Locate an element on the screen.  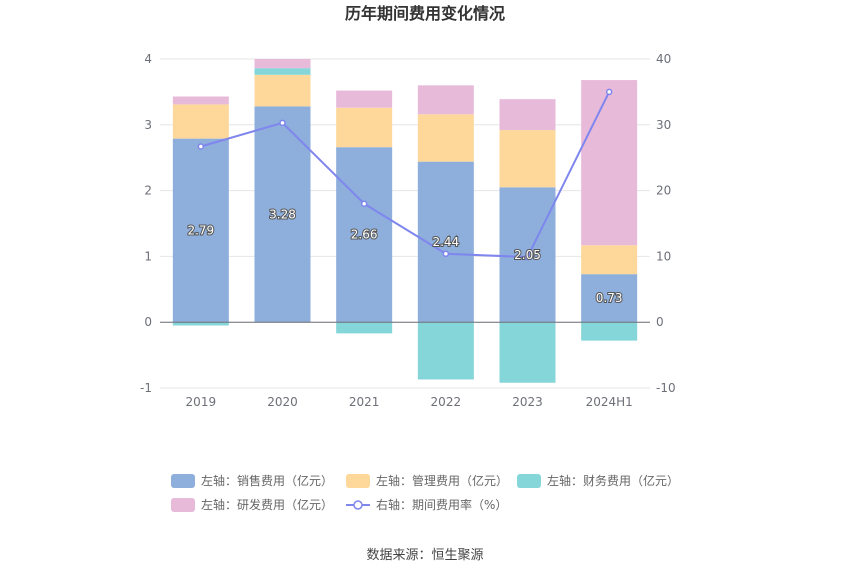
left-tick-label: 4 is located at coordinates (148, 59).